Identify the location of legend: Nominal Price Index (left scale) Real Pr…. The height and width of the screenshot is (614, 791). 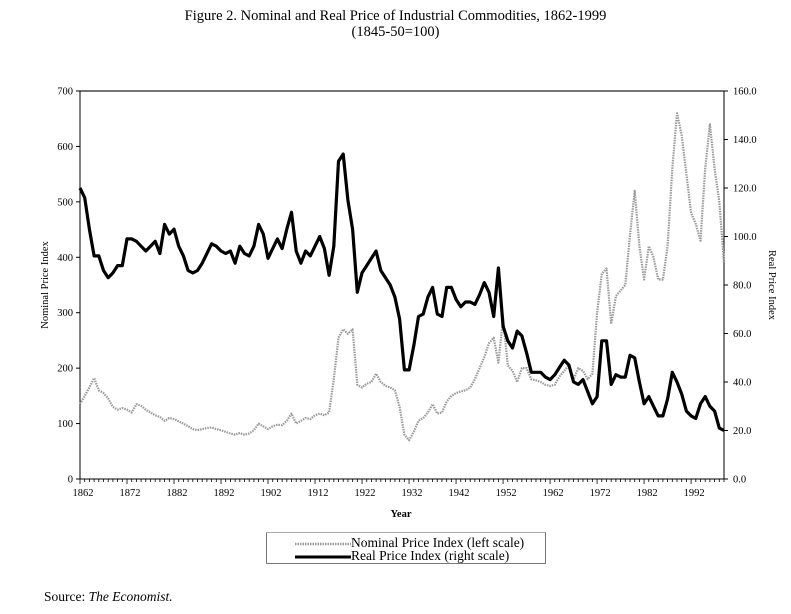
(406, 548).